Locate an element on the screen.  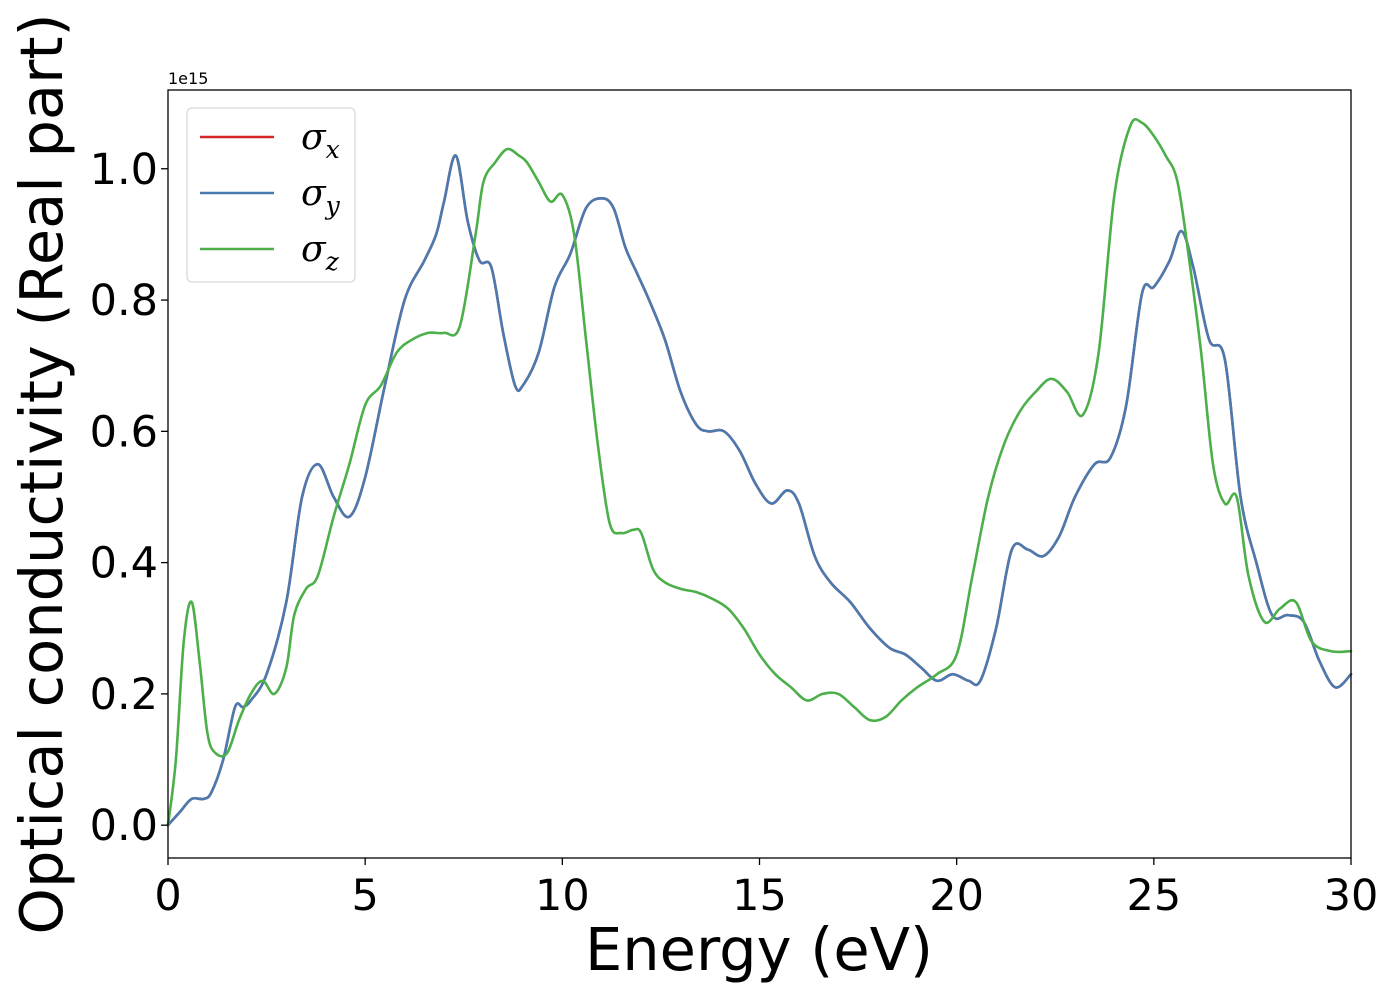
y-tick-label: 0.6 is located at coordinates (124, 432).